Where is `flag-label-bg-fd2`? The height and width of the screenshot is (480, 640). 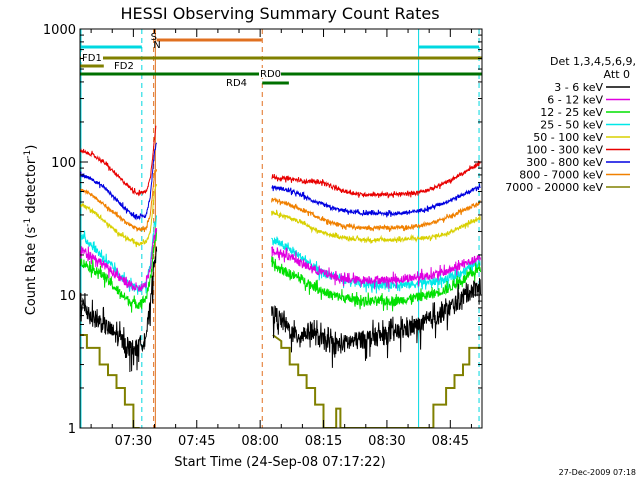
flag-label-bg-fd2 is located at coordinates (124, 65).